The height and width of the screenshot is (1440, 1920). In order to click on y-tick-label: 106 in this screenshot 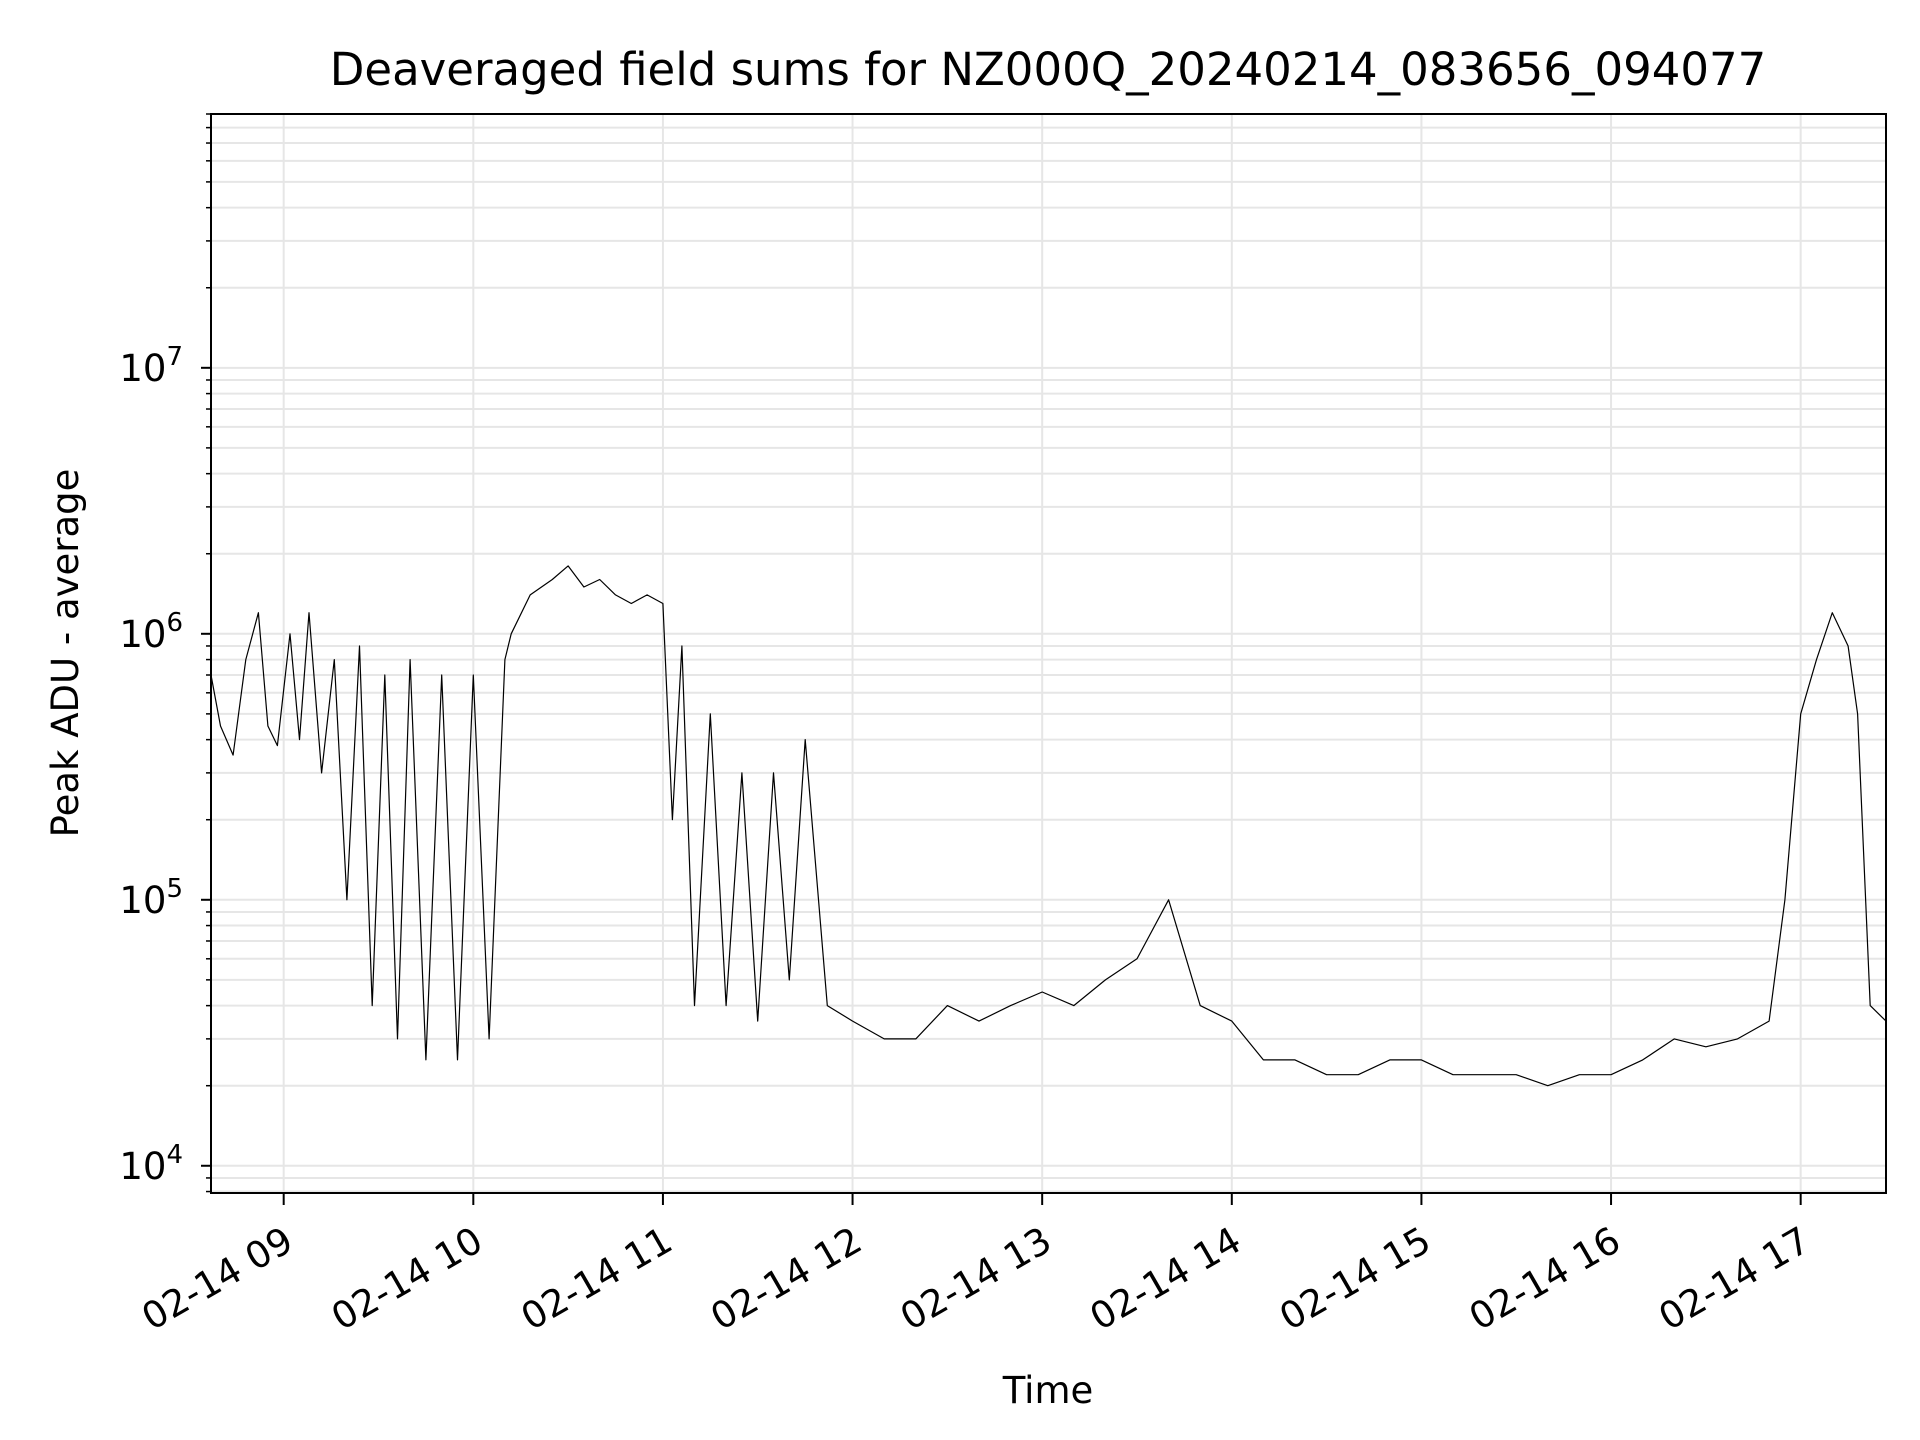, I will do `click(151, 632)`.